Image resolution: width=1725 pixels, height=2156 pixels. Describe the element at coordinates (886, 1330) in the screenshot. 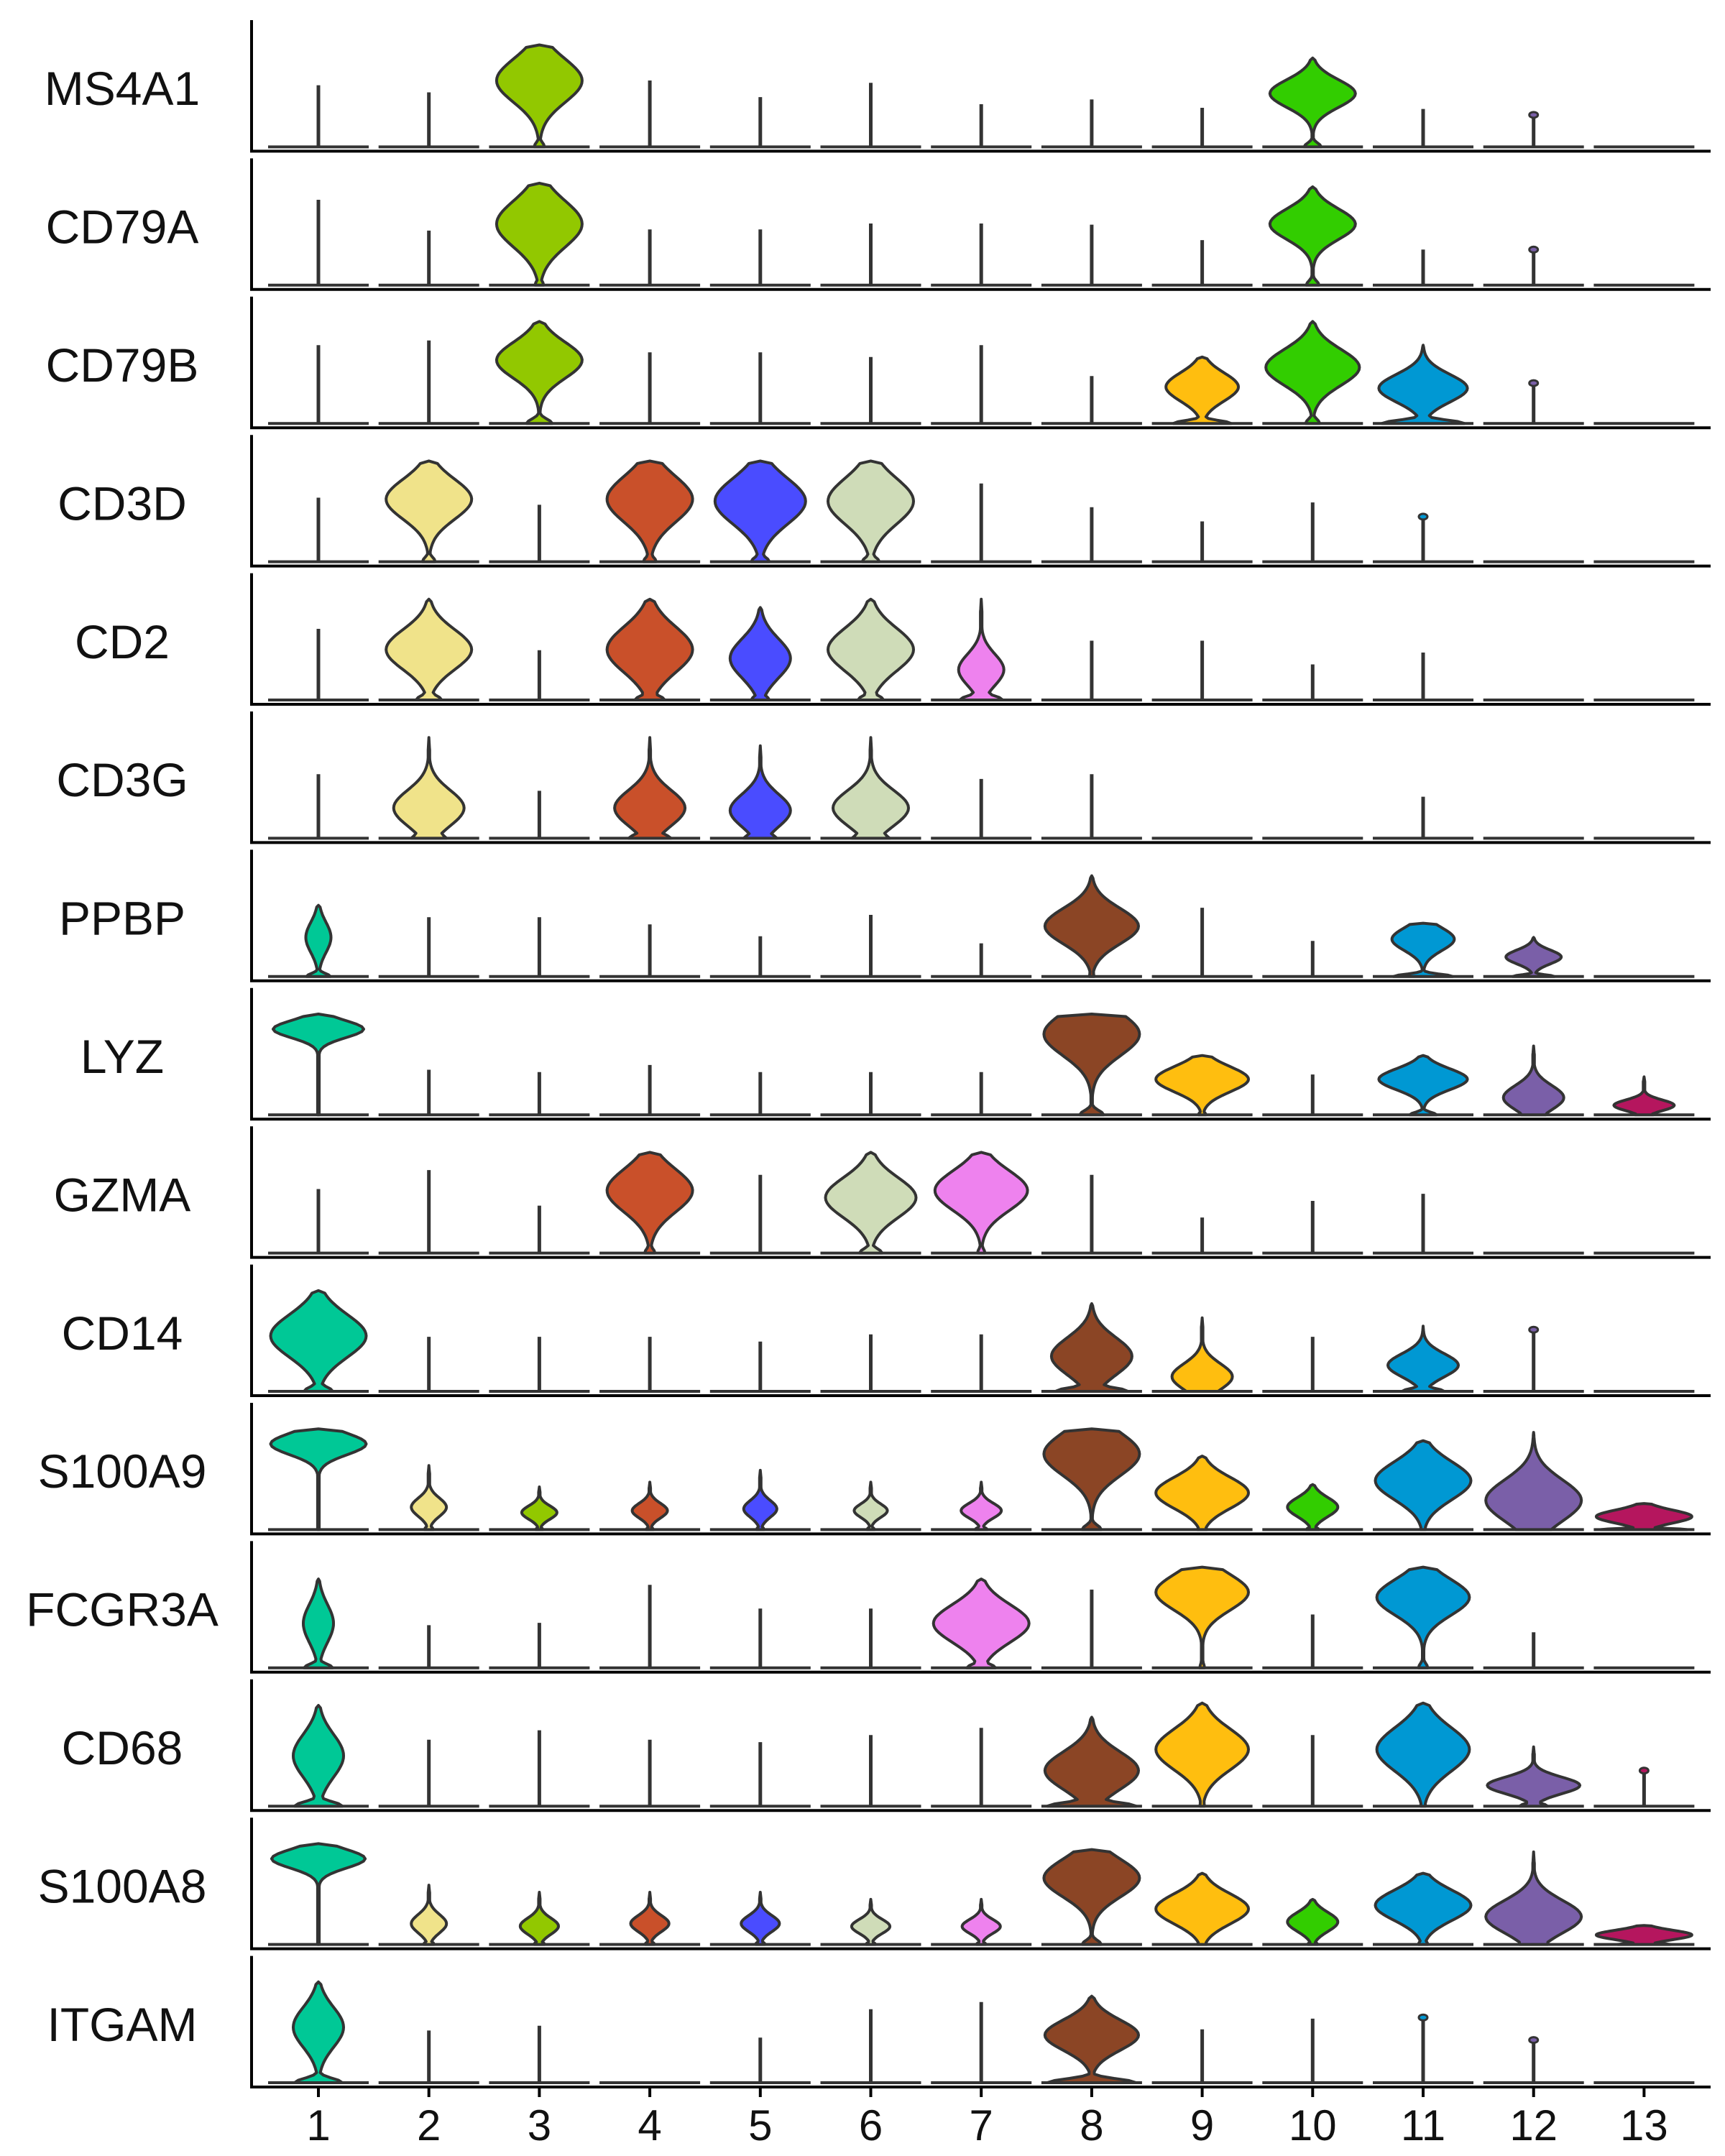

I see `gene-panel: CD14` at that location.